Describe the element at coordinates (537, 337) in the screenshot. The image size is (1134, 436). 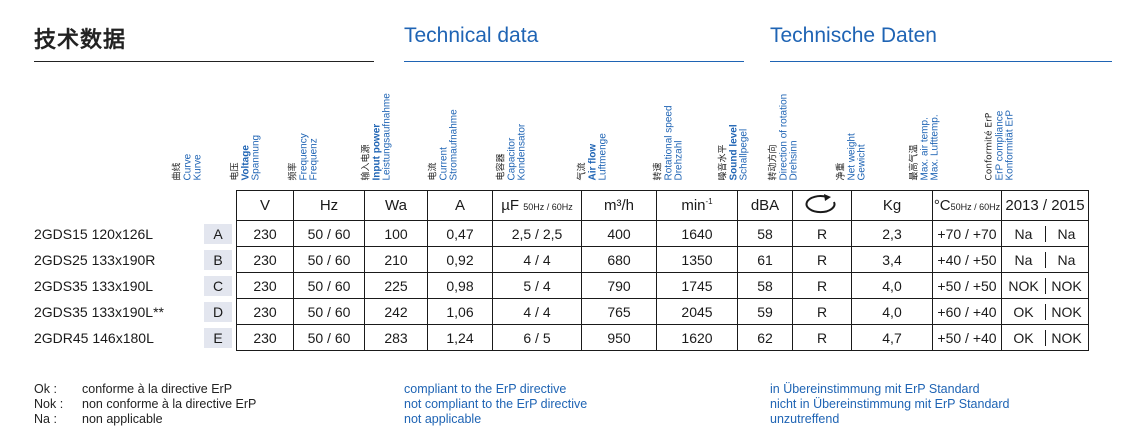
I see `capacitor-cell: 6 / 5` at that location.